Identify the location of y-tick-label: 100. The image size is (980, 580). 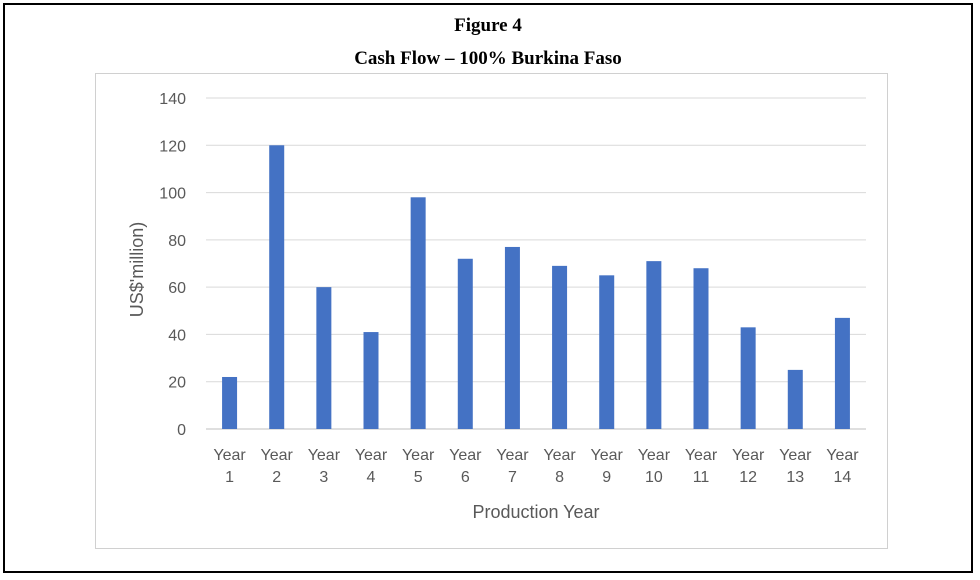
(172, 194).